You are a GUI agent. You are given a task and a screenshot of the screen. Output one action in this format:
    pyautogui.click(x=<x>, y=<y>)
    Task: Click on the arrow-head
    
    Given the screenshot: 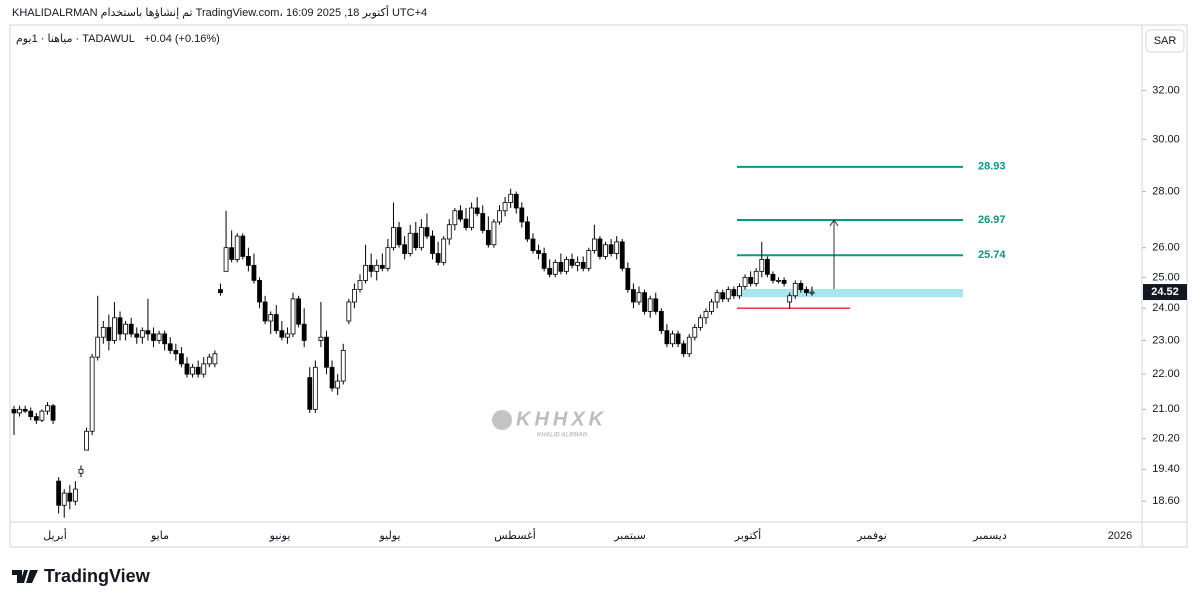 What is the action you would take?
    pyautogui.click(x=834, y=223)
    